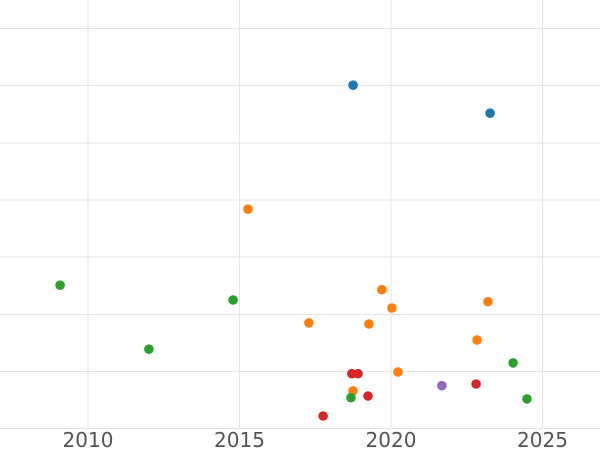  Describe the element at coordinates (542, 439) in the screenshot. I see `x-tick-label: 2025` at that location.